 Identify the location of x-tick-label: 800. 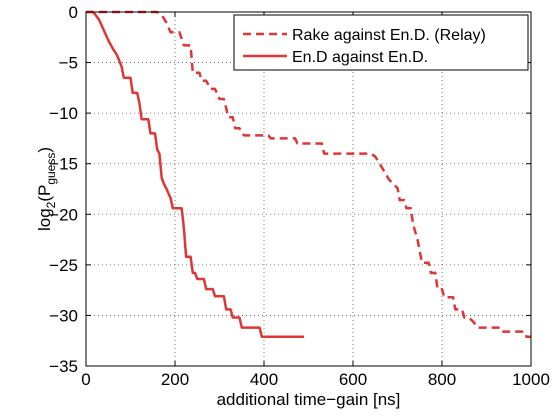
(442, 379).